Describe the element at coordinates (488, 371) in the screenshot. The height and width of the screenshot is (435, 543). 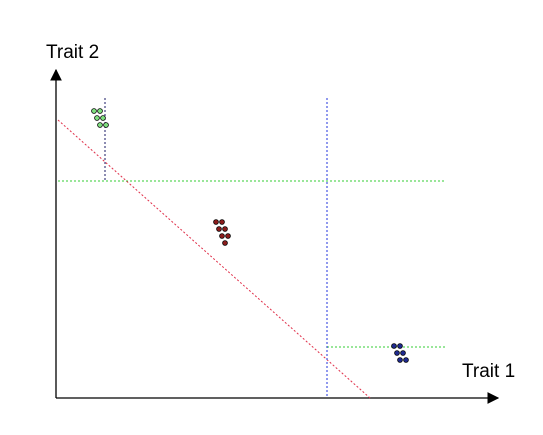
I see `x-axis-label: Trait 1` at that location.